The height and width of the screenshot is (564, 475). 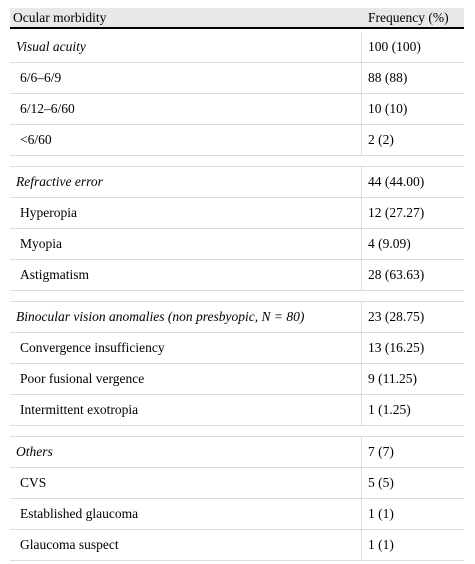 I want to click on row-value: 4 (9.09), so click(x=389, y=243).